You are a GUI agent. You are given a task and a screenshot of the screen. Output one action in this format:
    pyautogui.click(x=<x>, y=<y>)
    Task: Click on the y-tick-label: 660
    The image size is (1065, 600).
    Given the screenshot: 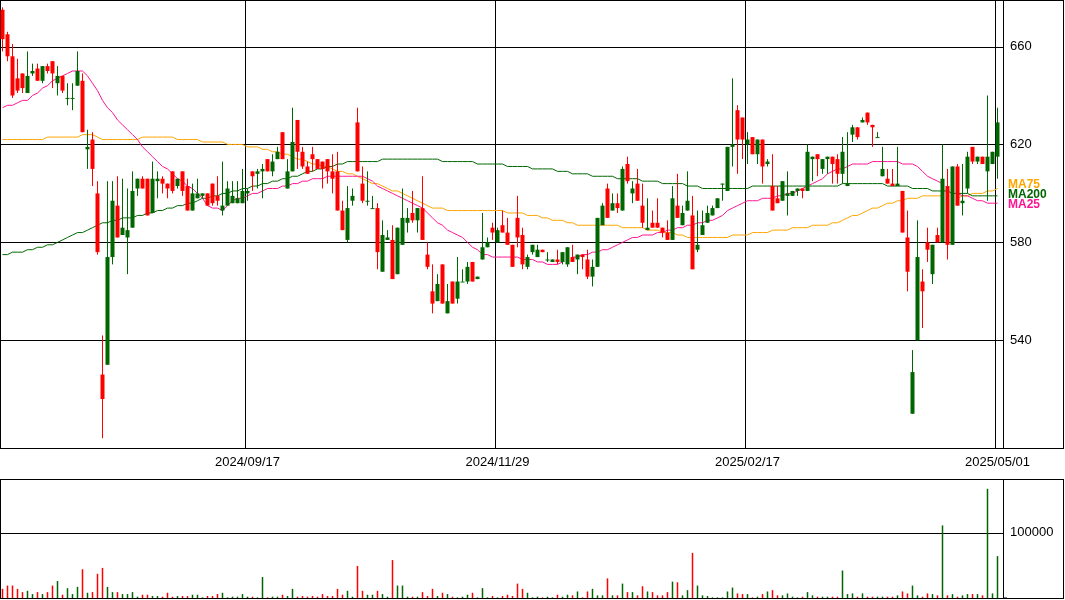 What is the action you would take?
    pyautogui.click(x=1021, y=45)
    